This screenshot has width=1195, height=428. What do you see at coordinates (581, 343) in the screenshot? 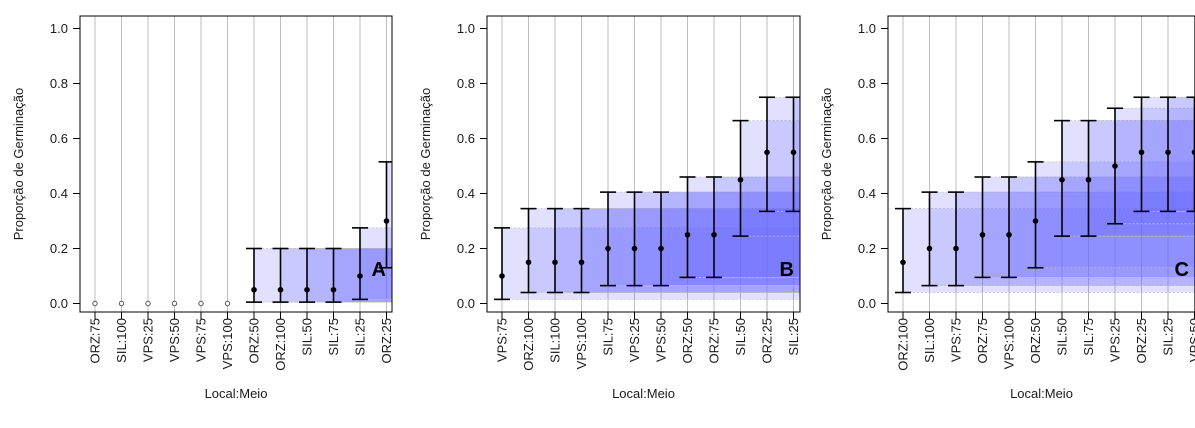
I see `x-tick-label: VPS:100` at bounding box center [581, 343].